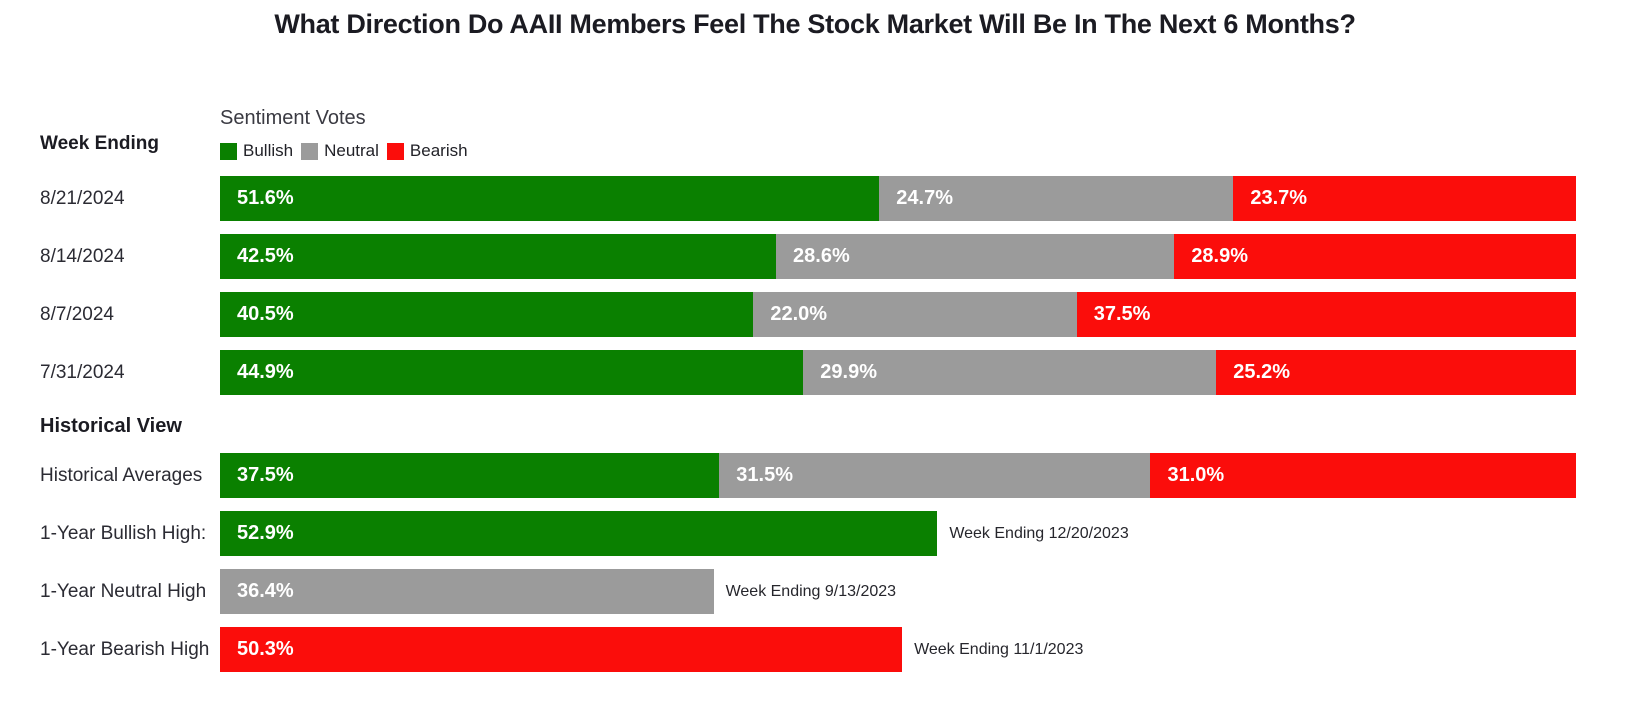 The width and height of the screenshot is (1630, 713). Describe the element at coordinates (821, 256) in the screenshot. I see `bar-value-label: 28.6%` at that location.